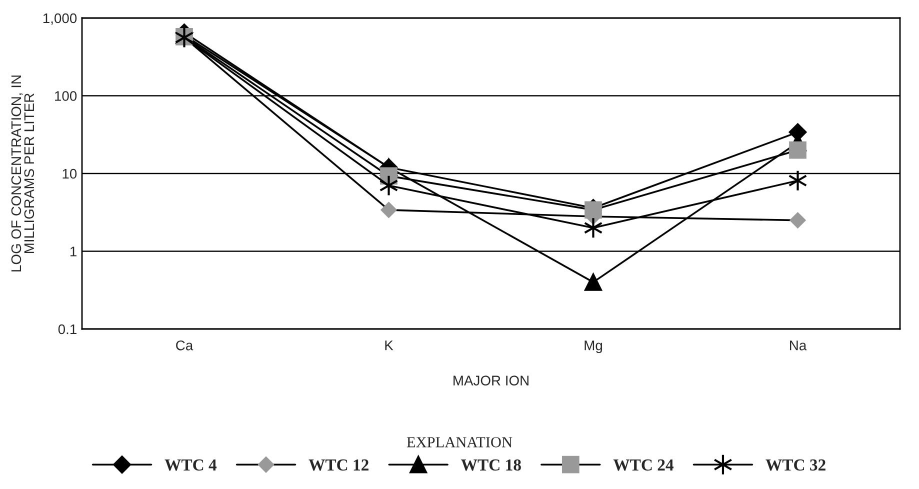 Image resolution: width=919 pixels, height=489 pixels. Describe the element at coordinates (66, 96) in the screenshot. I see `y-tick-label: 100` at that location.